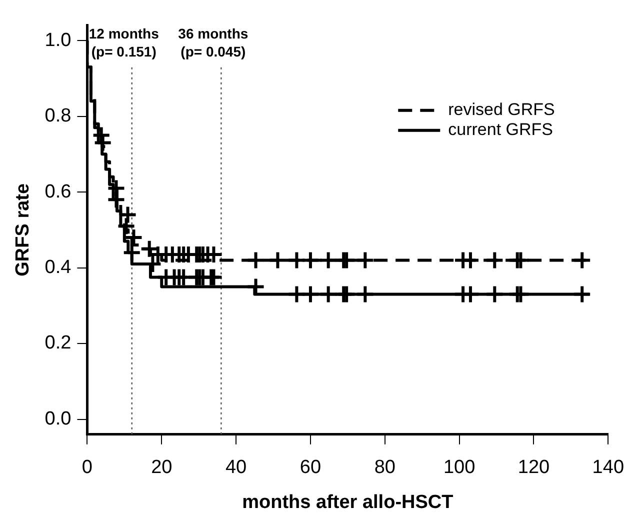  I want to click on legend-label: current GRFS, so click(501, 130).